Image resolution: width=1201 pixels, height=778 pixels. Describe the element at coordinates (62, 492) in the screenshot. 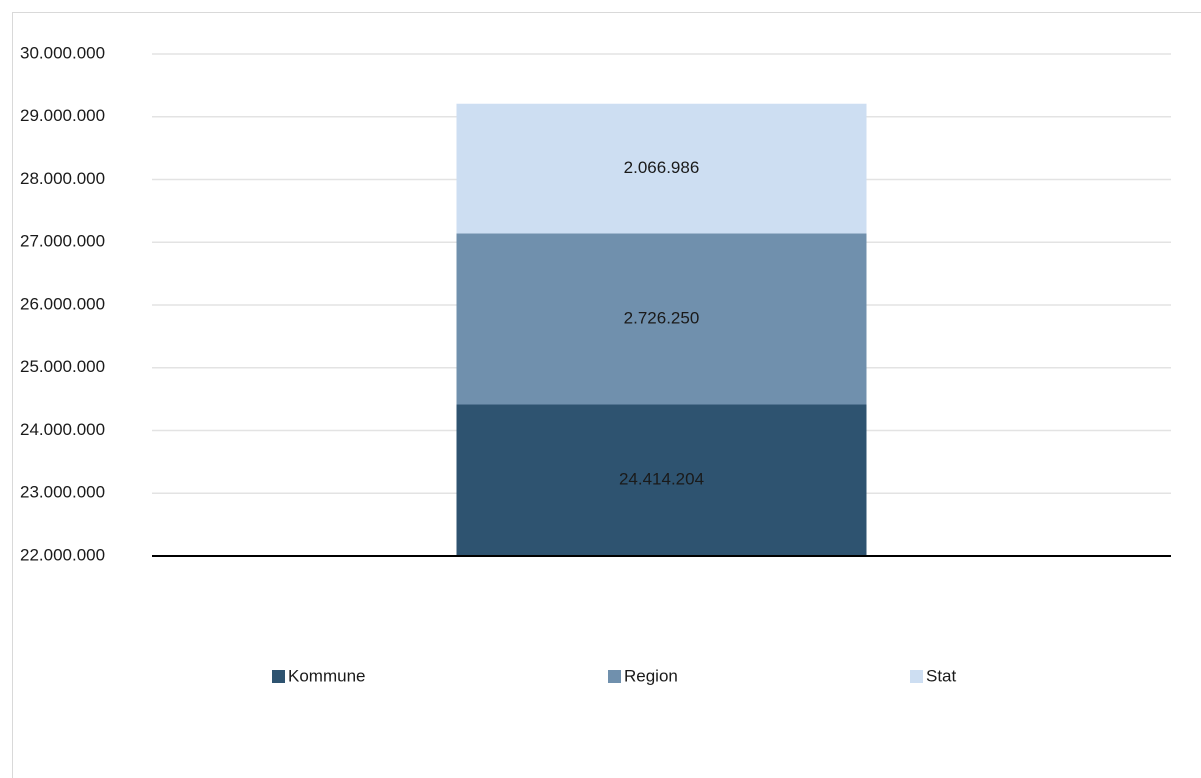

I see `y-tick-label: 23.000.000` at that location.